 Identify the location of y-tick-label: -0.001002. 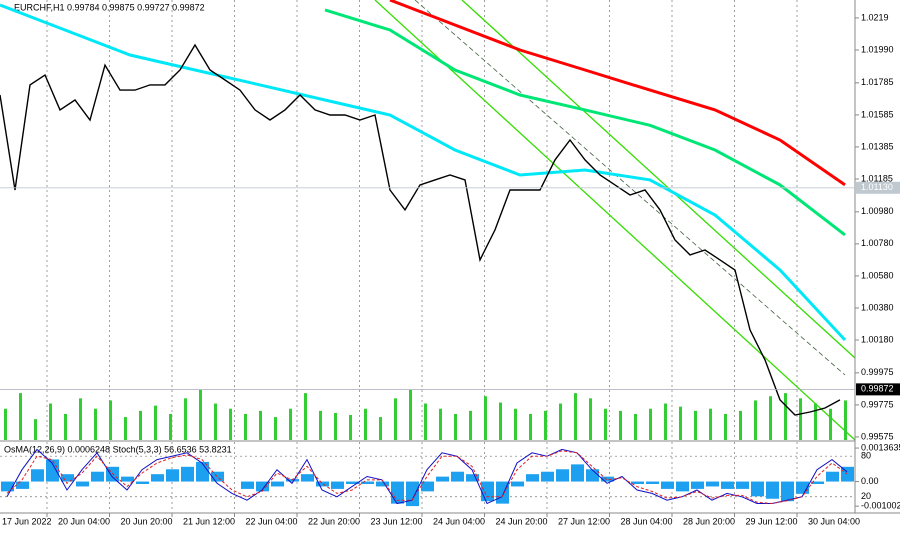
(880, 506).